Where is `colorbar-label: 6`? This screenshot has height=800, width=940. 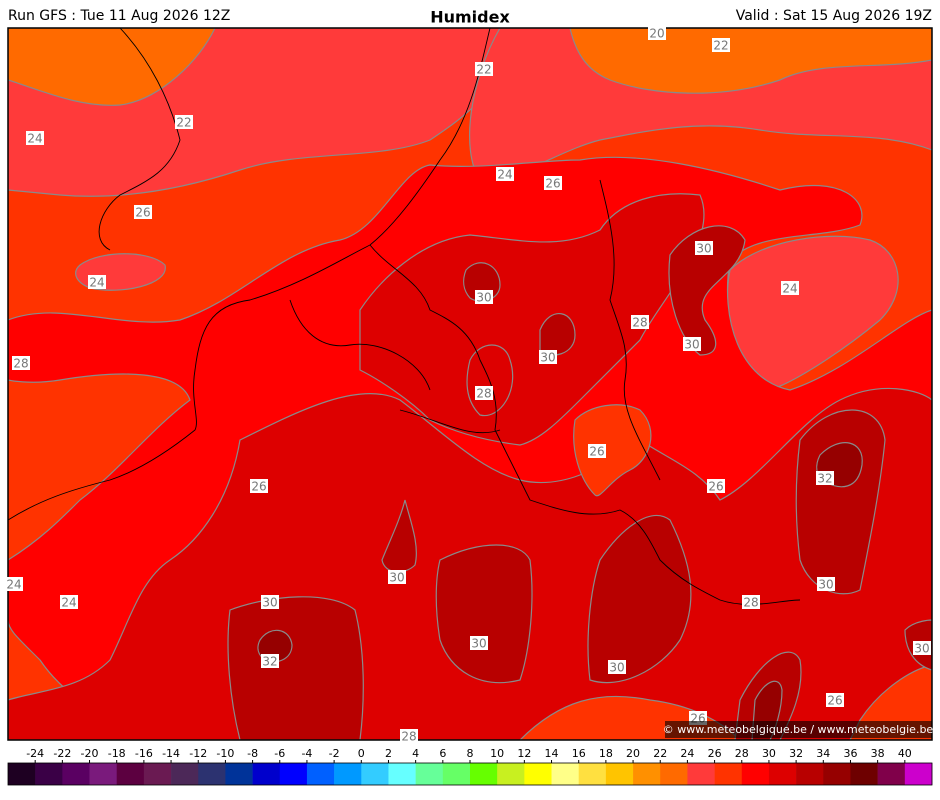 colorbar-label: 6 is located at coordinates (442, 753).